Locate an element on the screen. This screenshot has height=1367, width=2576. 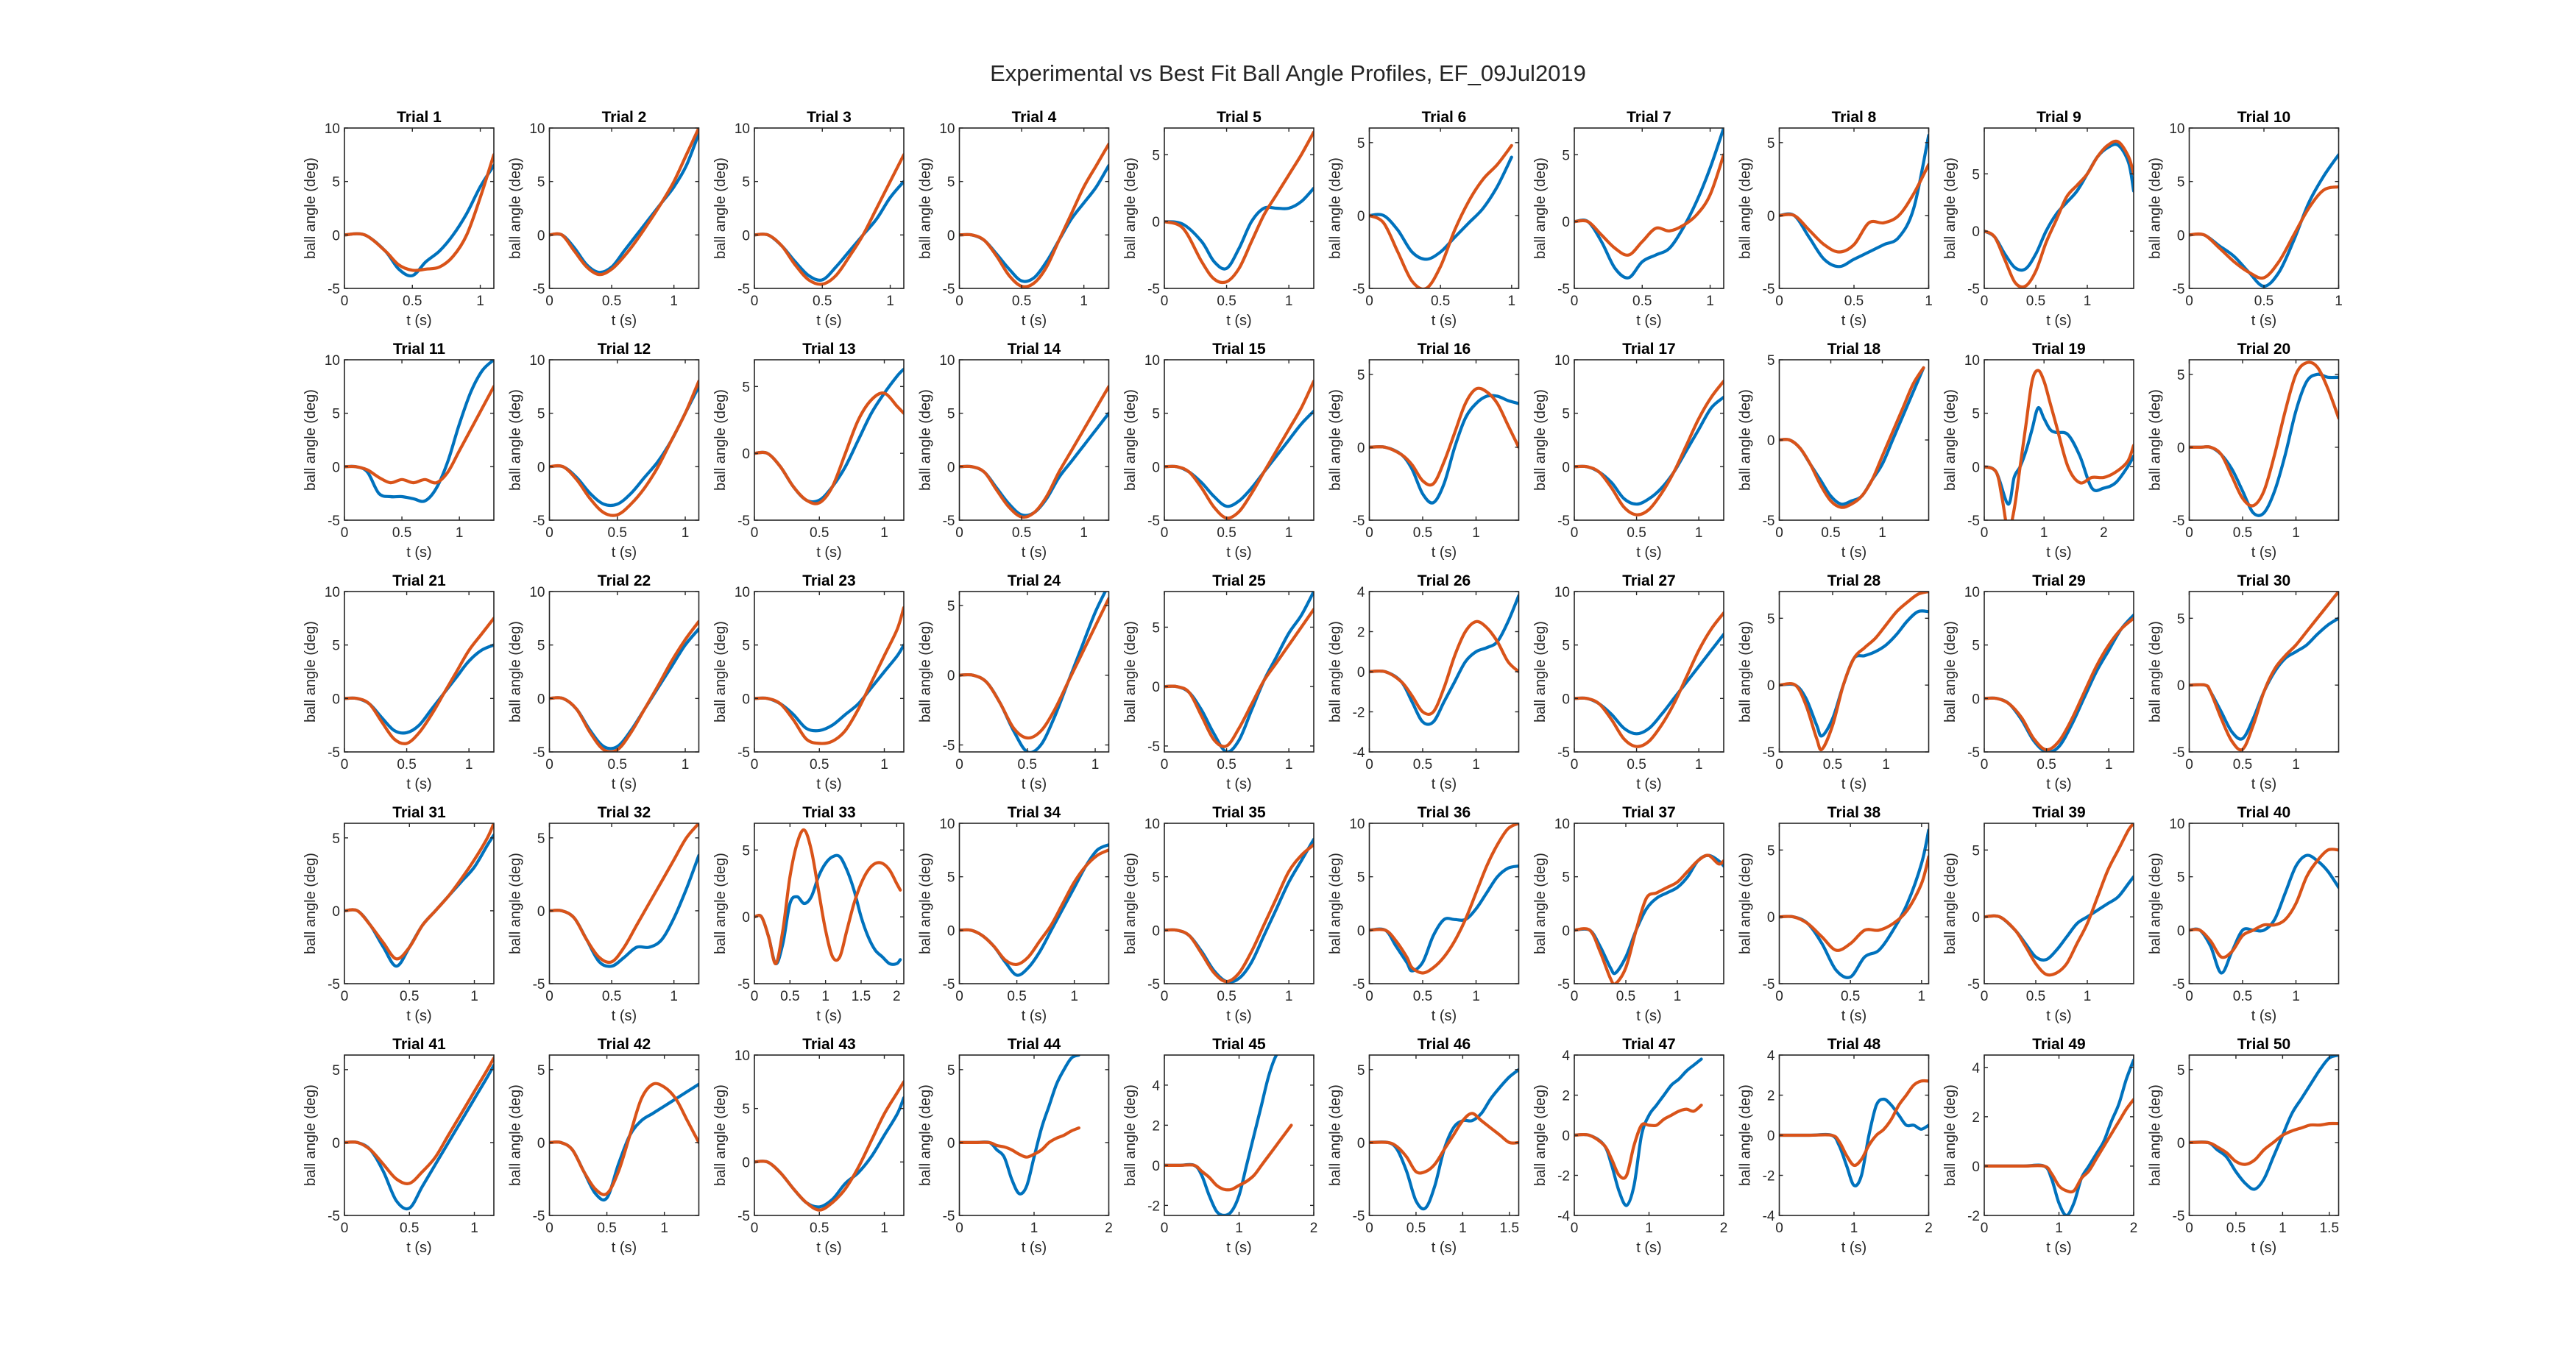
subplot-title: Trial 36 is located at coordinates (1444, 812).